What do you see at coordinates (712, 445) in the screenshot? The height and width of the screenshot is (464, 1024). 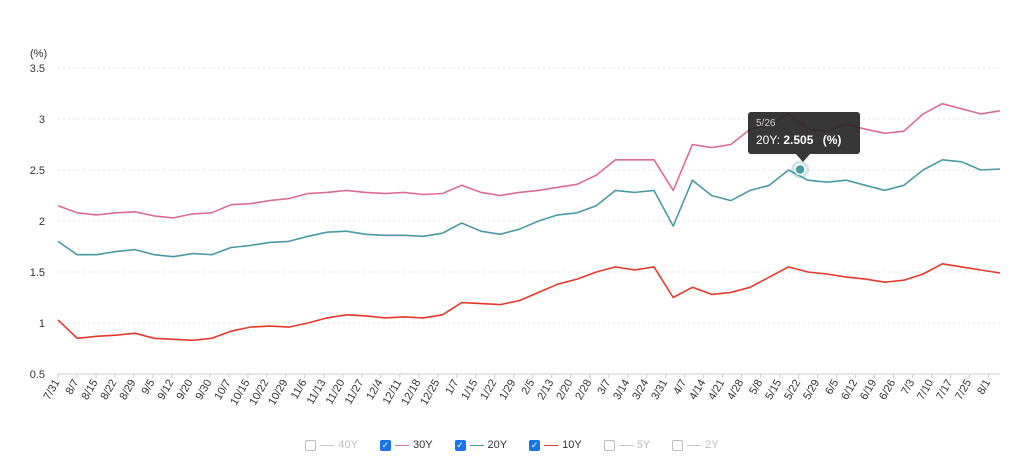 I see `legend-label-2y: 2Y` at bounding box center [712, 445].